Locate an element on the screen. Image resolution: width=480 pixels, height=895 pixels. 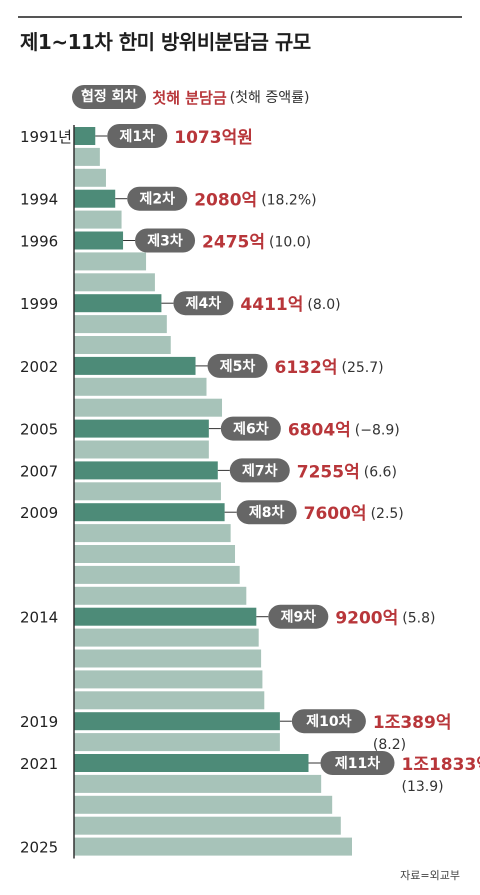
legend-value-label: 첫해 분담금 is located at coordinates (189, 97).